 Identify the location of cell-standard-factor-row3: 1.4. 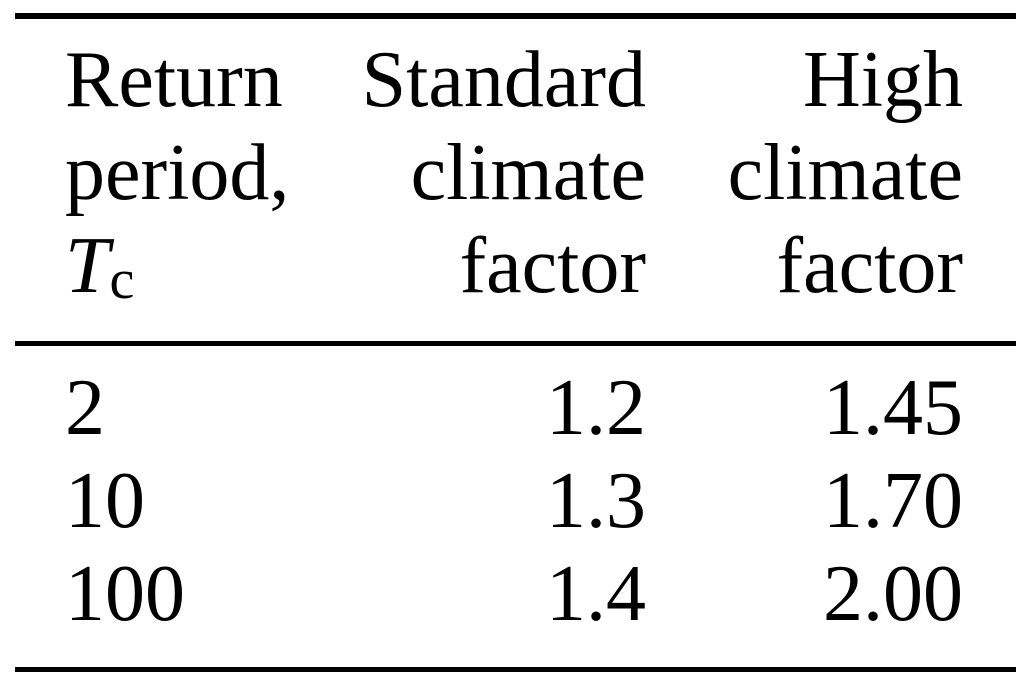
(596, 594).